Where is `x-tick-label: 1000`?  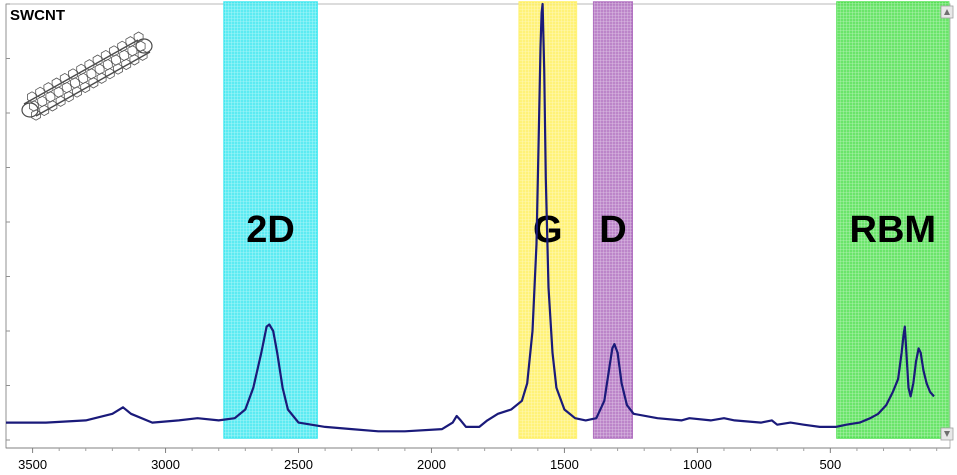 x-tick-label: 1000 is located at coordinates (697, 464).